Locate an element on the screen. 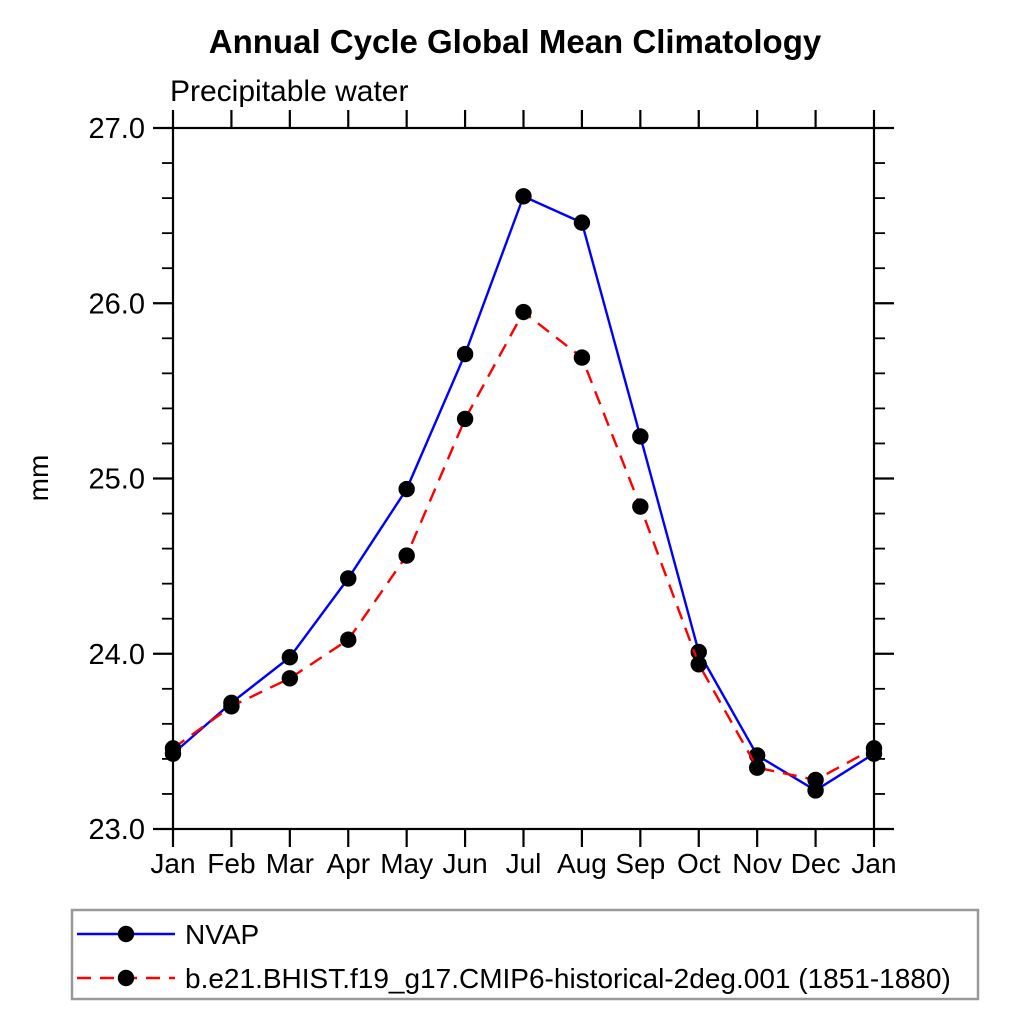 The image size is (1024, 1024). x-tick-label: Sep is located at coordinates (640, 863).